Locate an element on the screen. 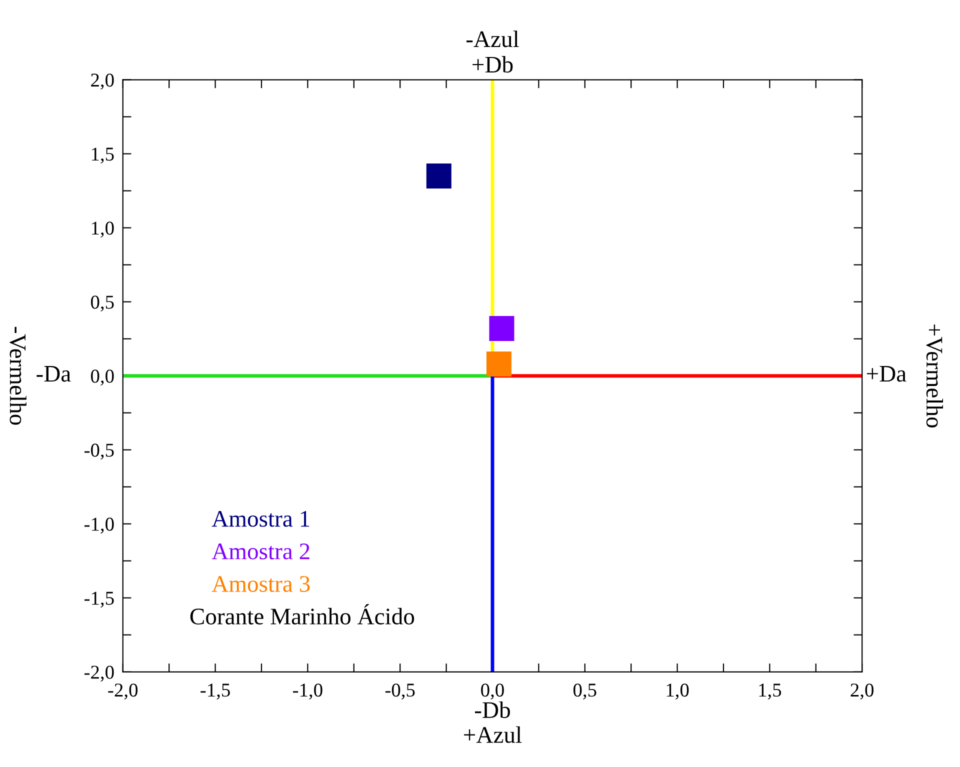 The height and width of the screenshot is (767, 960). text: -Da is located at coordinates (53, 374).